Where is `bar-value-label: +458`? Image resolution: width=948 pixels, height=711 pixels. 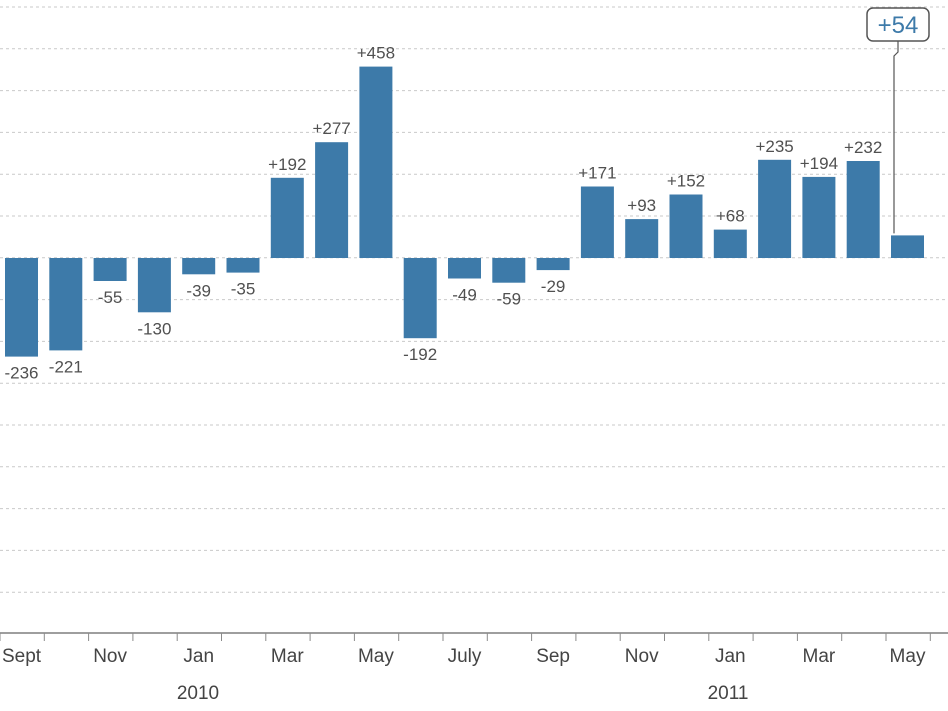 bar-value-label: +458 is located at coordinates (376, 53).